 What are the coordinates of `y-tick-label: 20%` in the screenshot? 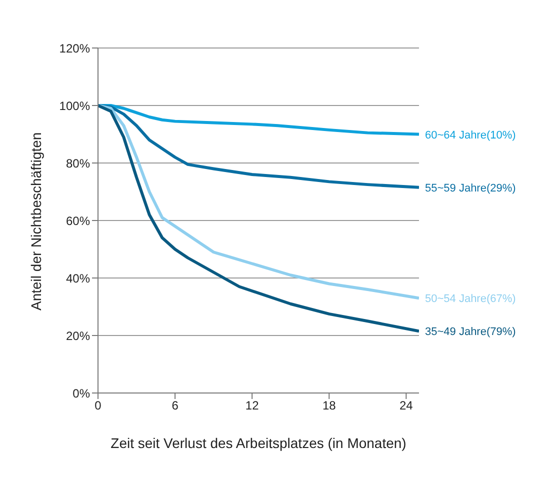 It's located at (78, 335).